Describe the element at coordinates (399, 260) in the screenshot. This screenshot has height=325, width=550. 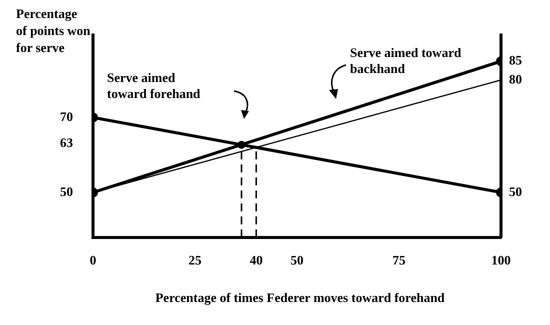
I see `x-tick-label: 75` at that location.